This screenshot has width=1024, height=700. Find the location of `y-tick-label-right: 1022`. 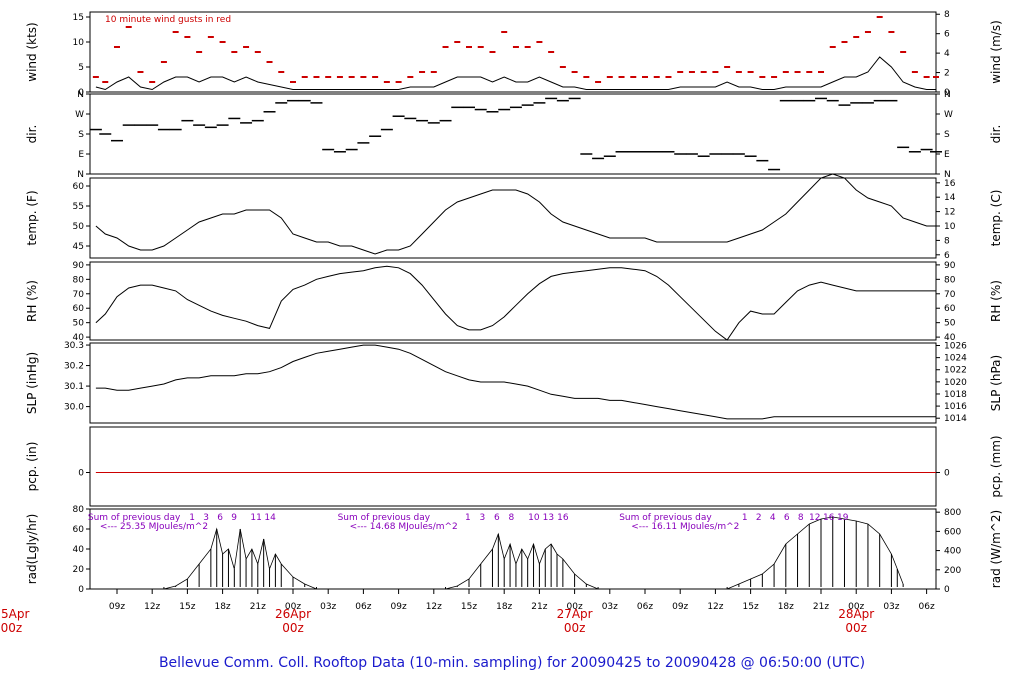

y-tick-label-right: 1022 is located at coordinates (955, 371).